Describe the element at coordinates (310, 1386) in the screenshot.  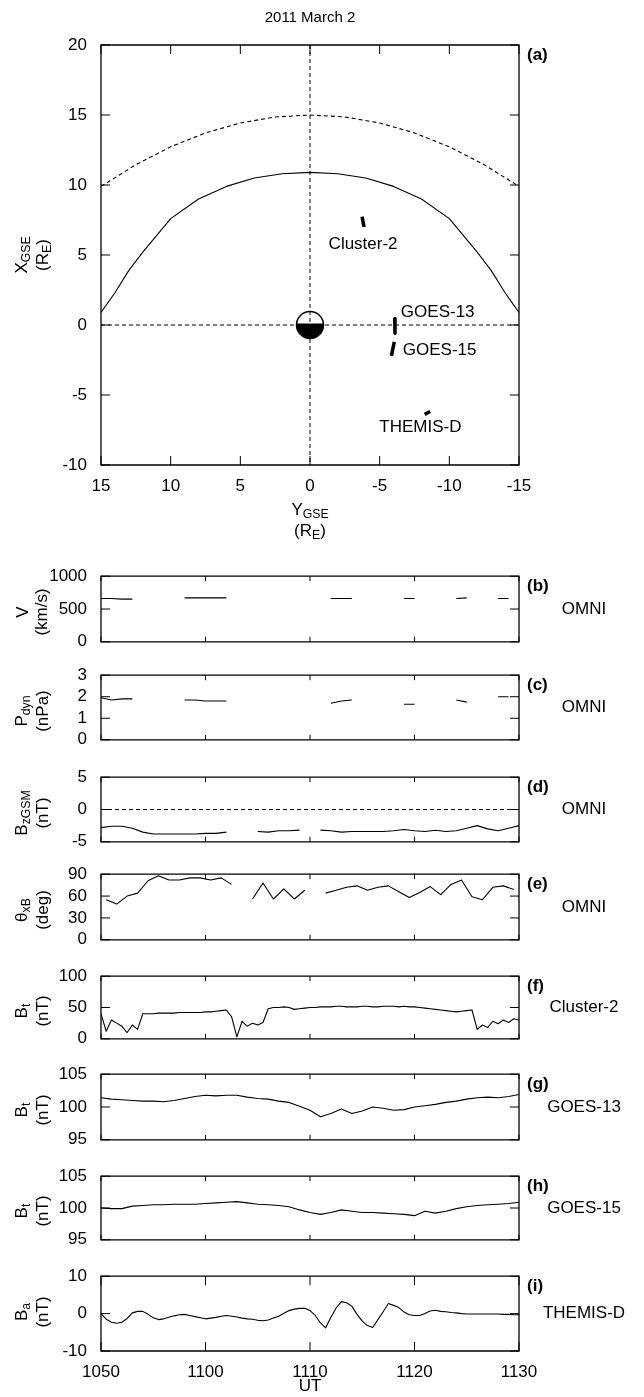
I see `x-axis-title: UT` at that location.